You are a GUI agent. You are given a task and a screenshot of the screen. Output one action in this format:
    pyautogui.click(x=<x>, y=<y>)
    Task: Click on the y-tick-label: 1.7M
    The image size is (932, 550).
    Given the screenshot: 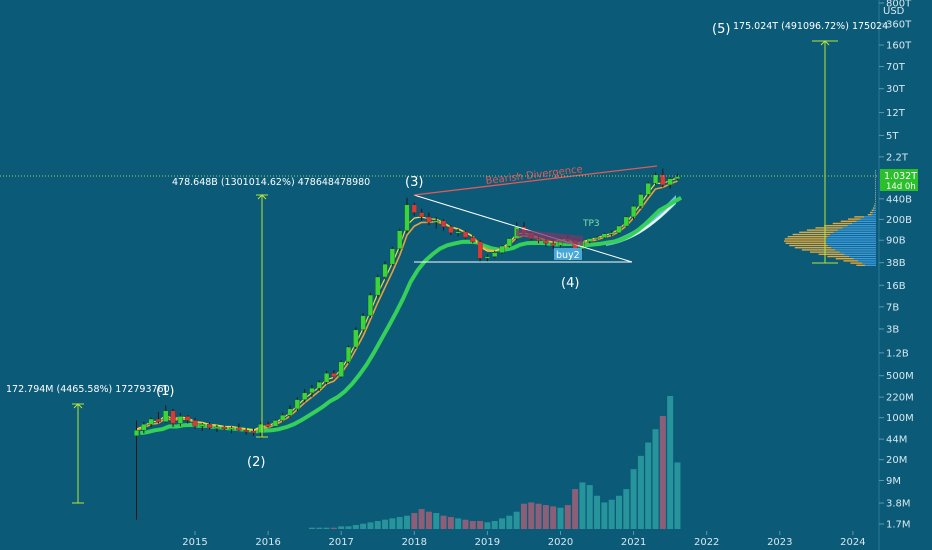 What is the action you would take?
    pyautogui.click(x=898, y=525)
    